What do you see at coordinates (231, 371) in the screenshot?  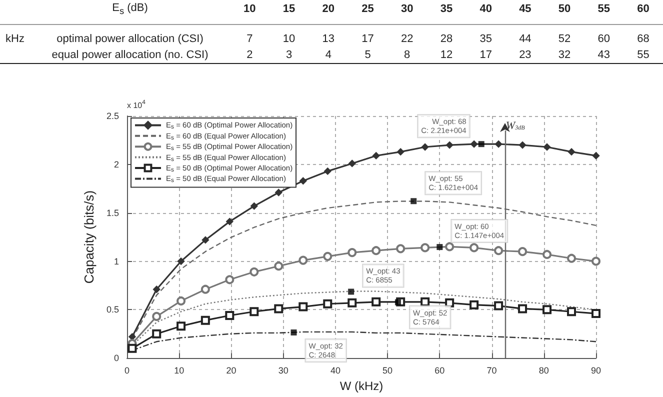 I see `x-tick-label: 20` at bounding box center [231, 371].